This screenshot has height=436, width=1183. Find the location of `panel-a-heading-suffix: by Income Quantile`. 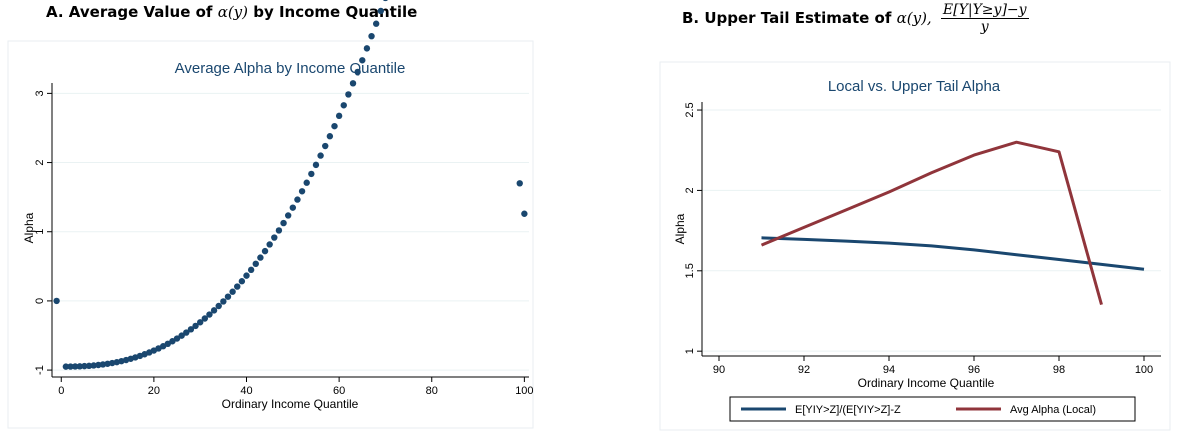

panel-a-heading-suffix: by Income Quantile is located at coordinates (335, 12).